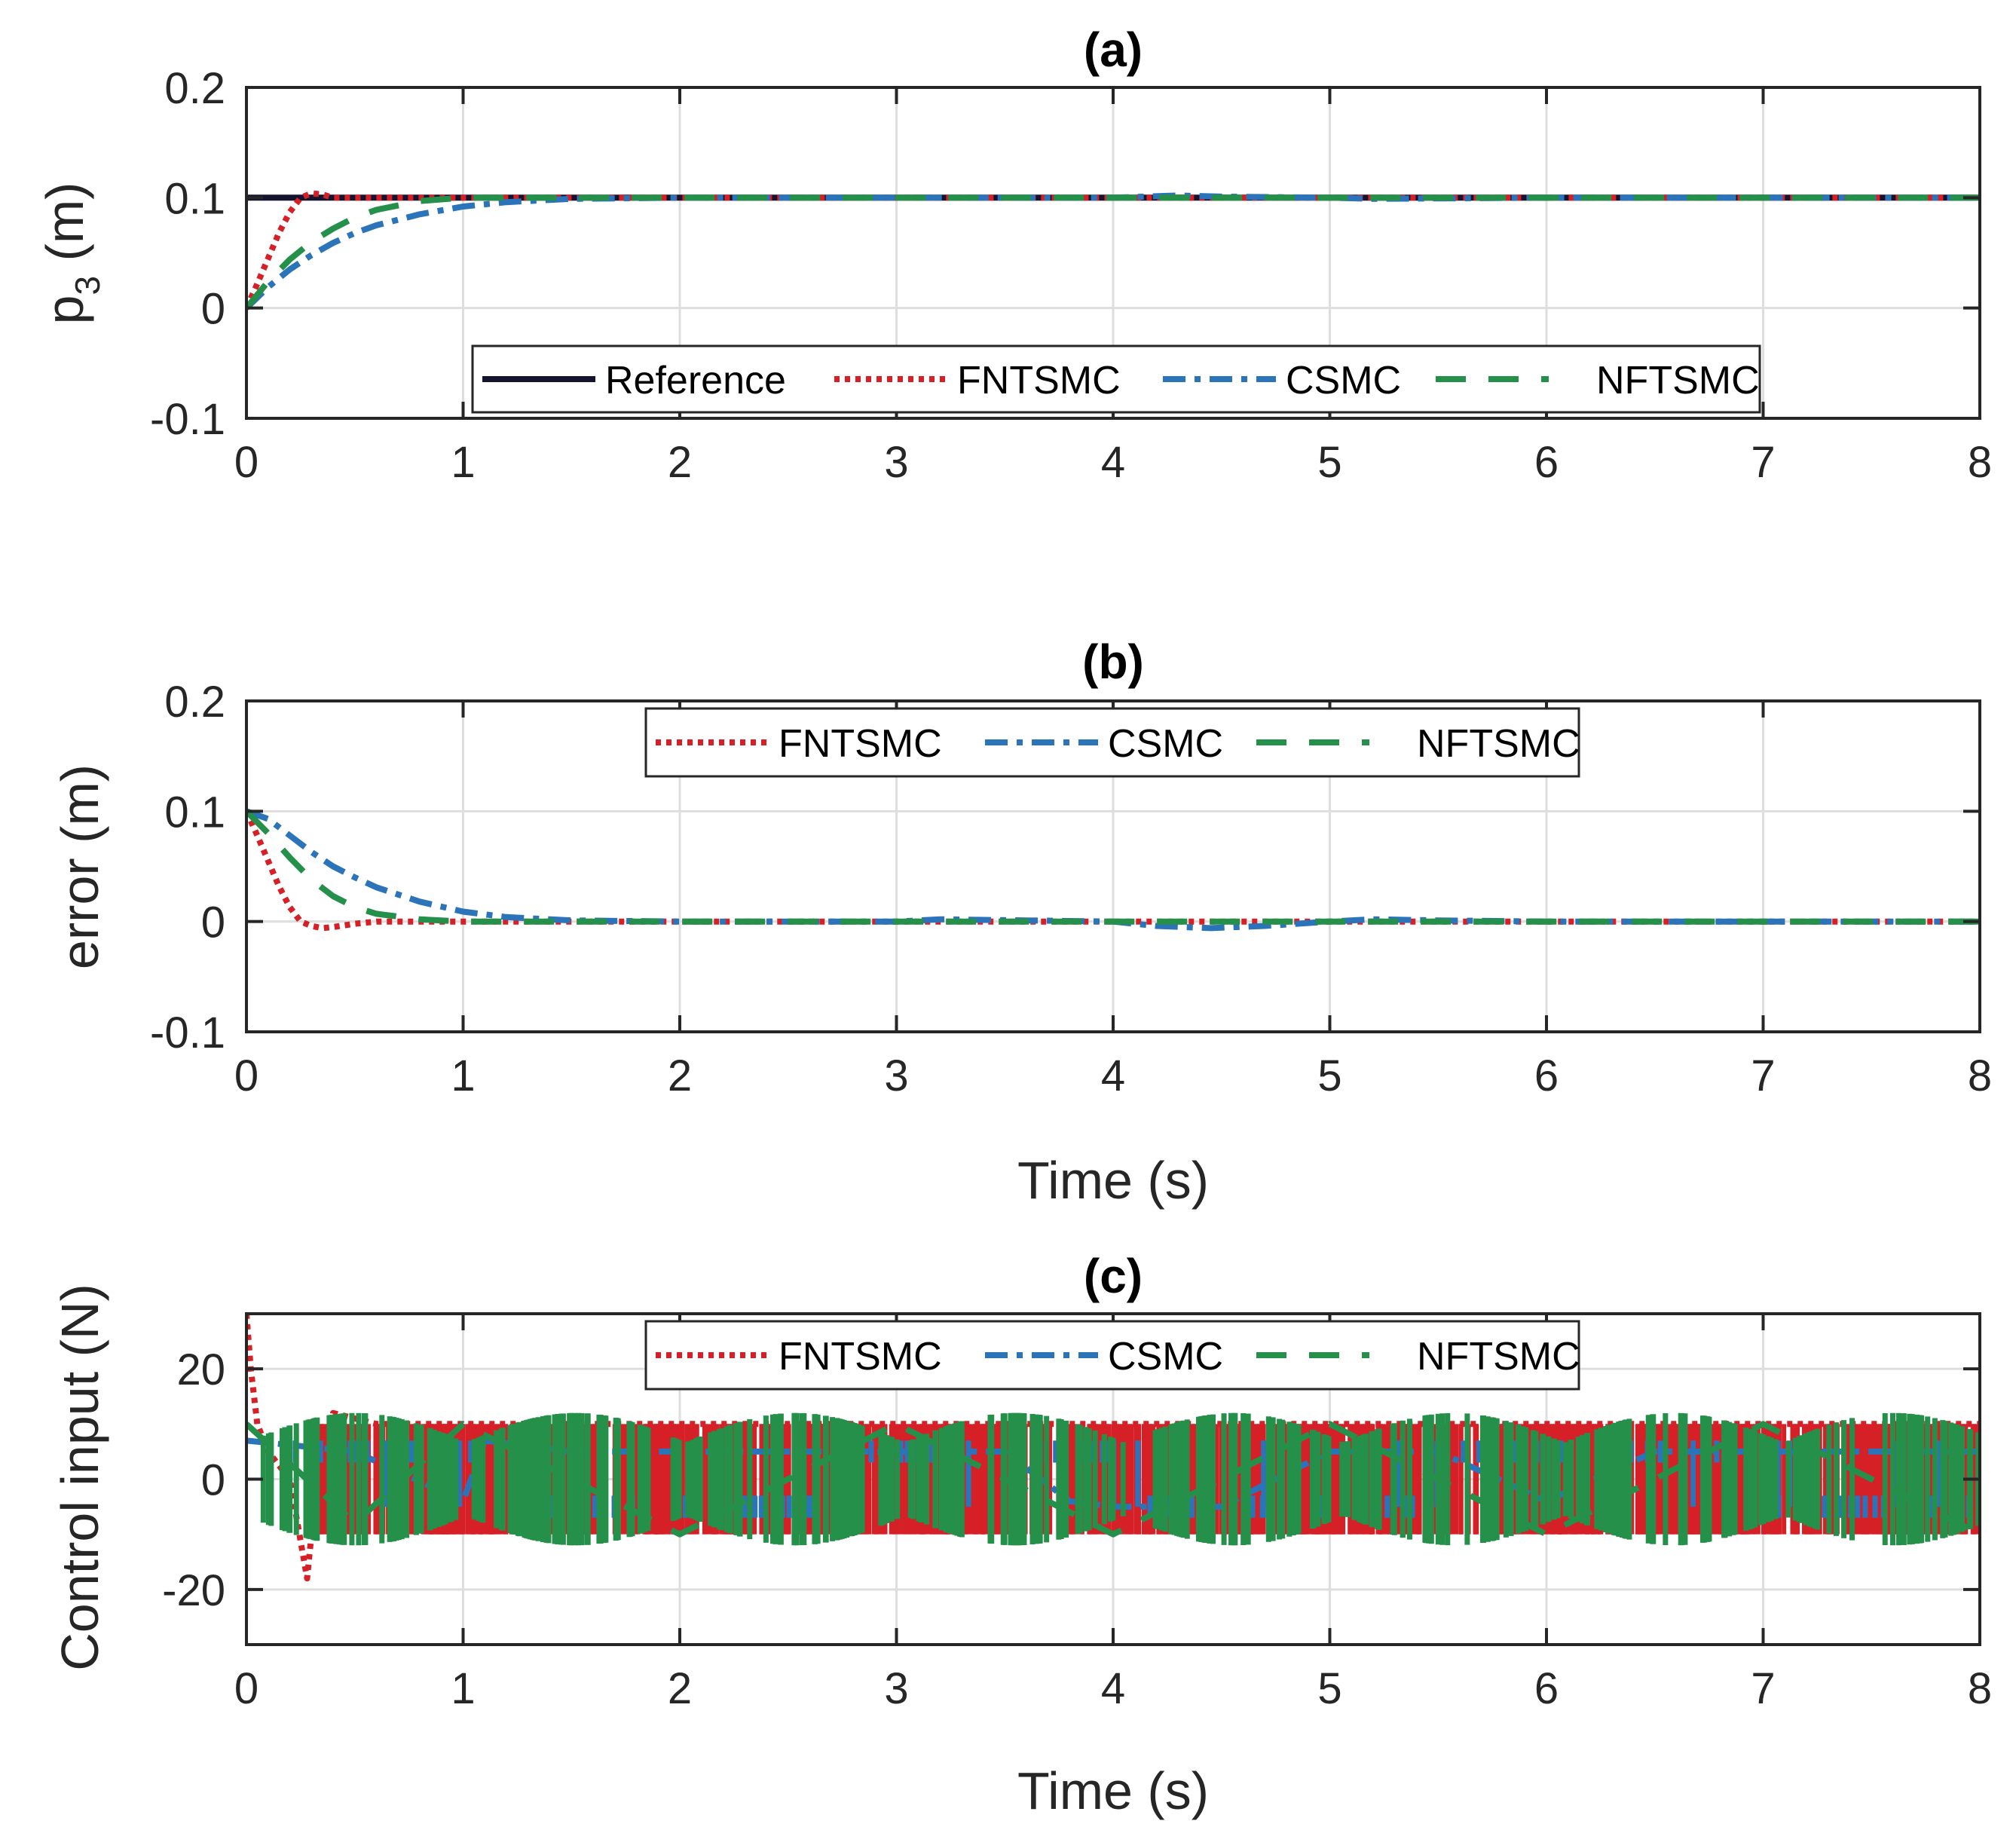 The image size is (2016, 1827). Describe the element at coordinates (71, 253) in the screenshot. I see `y-axis-label-a: p3 (m)` at that location.